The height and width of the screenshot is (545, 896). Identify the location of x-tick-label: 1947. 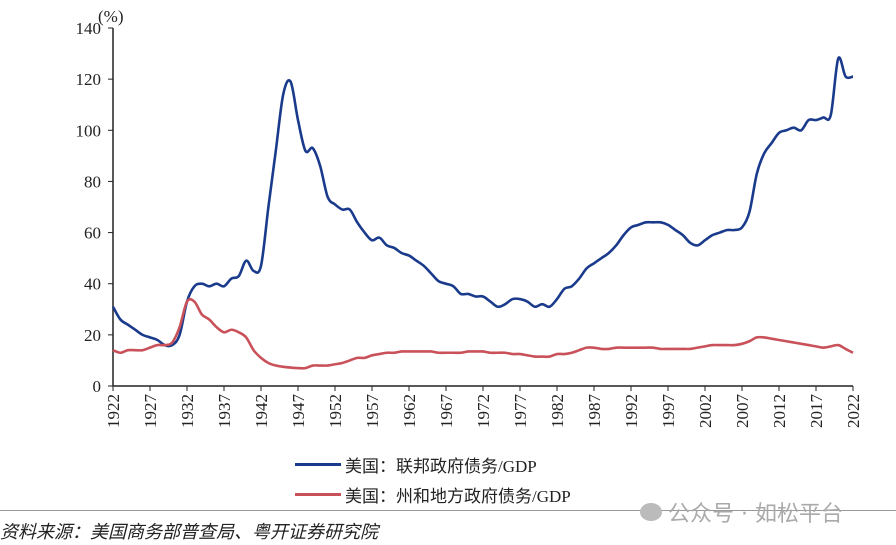
(298, 411).